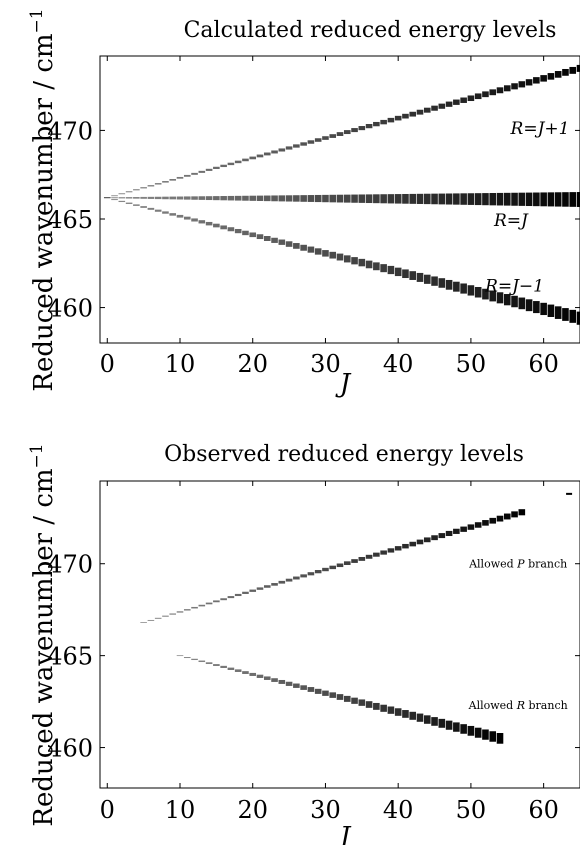  What do you see at coordinates (520, 705) in the screenshot?
I see `branch-annotation-letter: R` at bounding box center [520, 705].